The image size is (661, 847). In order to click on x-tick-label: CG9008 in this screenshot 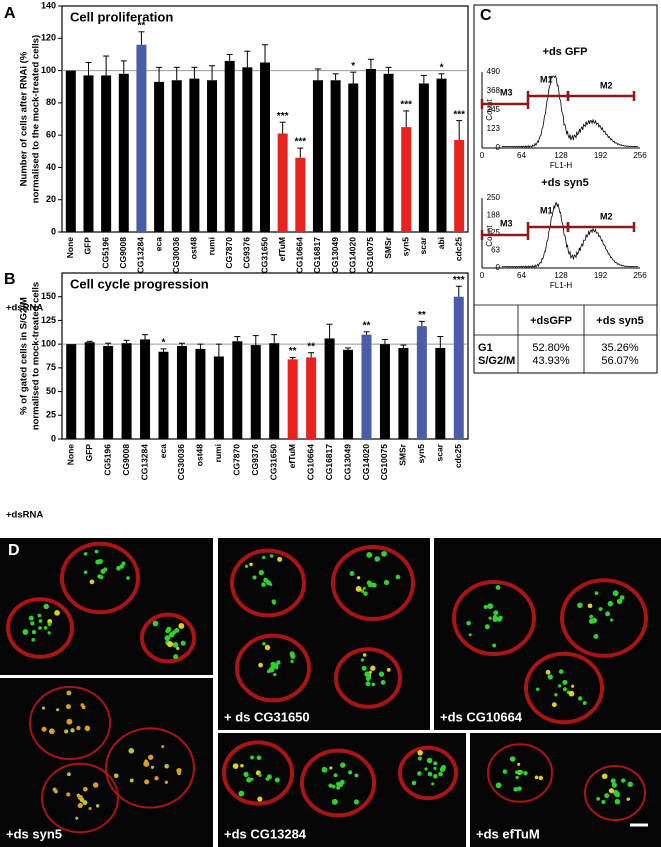, I will do `click(126, 460)`.